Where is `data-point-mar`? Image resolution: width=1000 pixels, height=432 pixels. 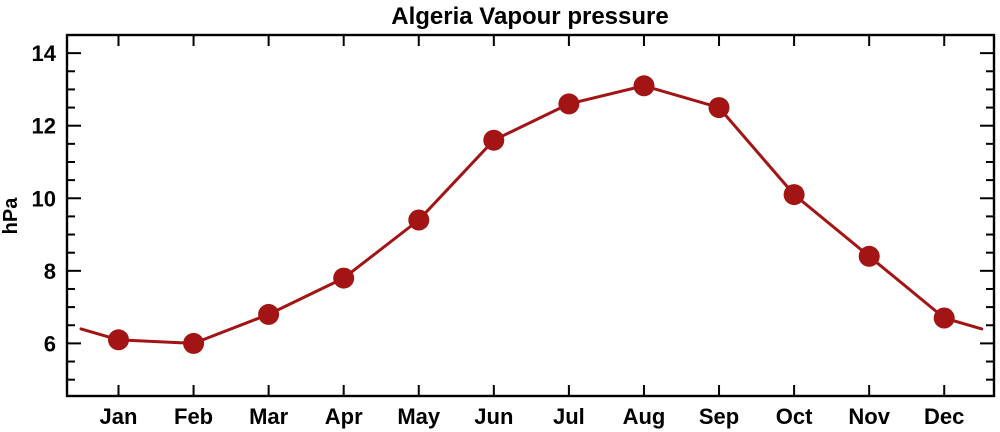 data-point-mar is located at coordinates (269, 314).